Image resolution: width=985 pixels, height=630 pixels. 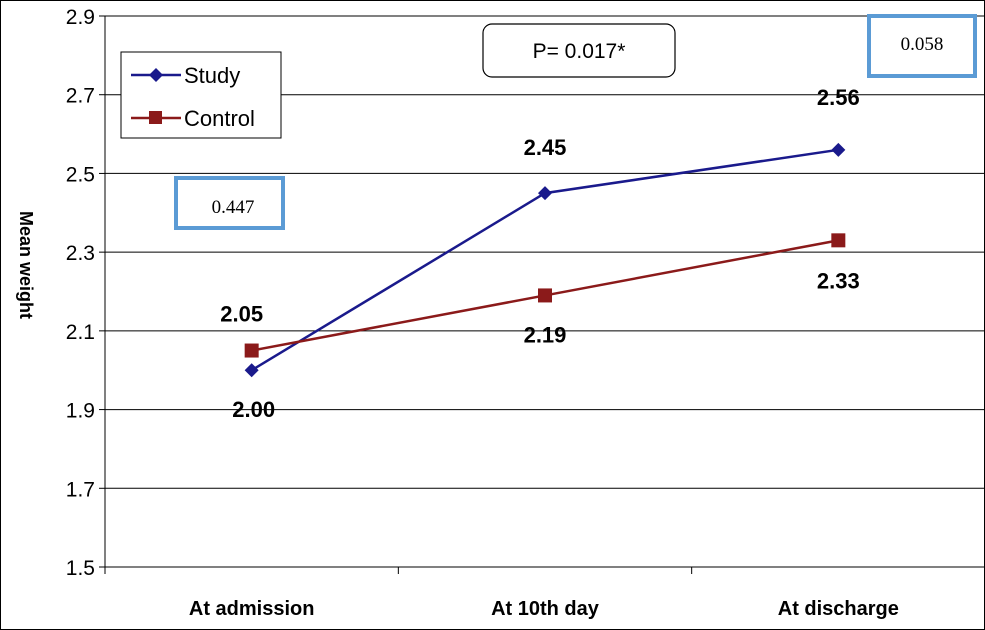 What do you see at coordinates (80, 332) in the screenshot?
I see `y-tick-label: 2.1` at bounding box center [80, 332].